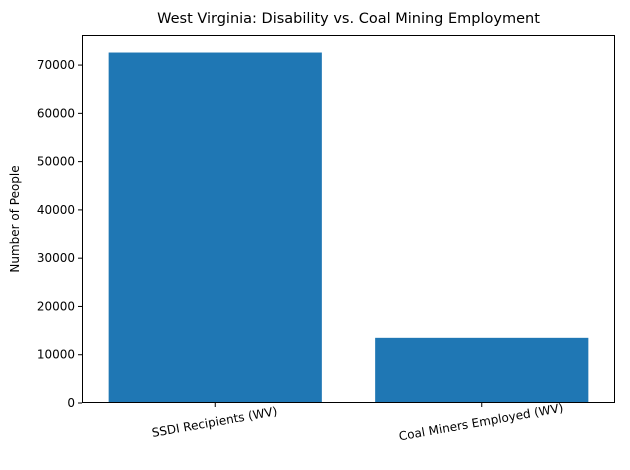 This screenshot has height=470, width=630. Describe the element at coordinates (56, 65) in the screenshot. I see `y-tick-label: 70000` at that location.